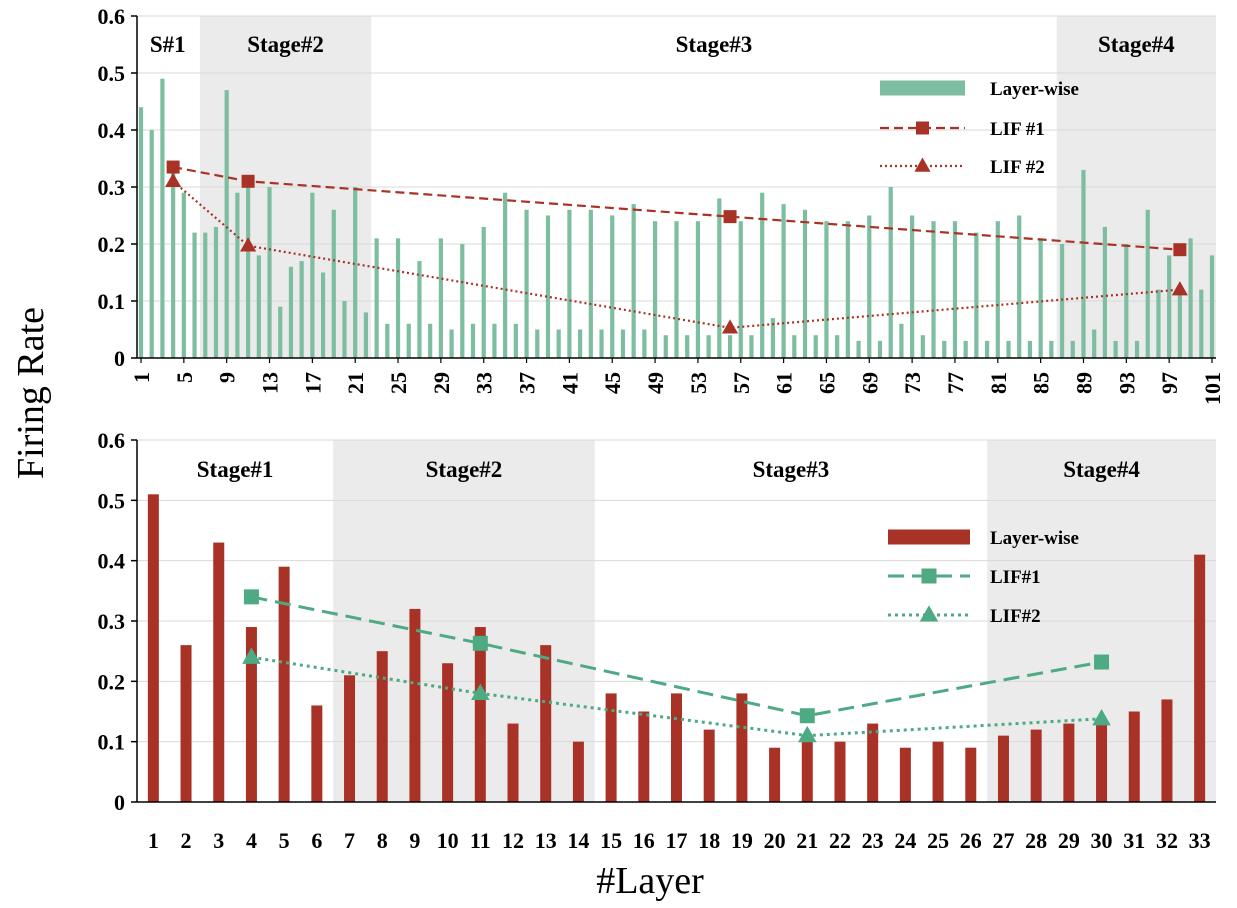 This screenshot has height=908, width=1237. Describe the element at coordinates (1017, 129) in the screenshot. I see `legend-label: LIF #1` at that location.